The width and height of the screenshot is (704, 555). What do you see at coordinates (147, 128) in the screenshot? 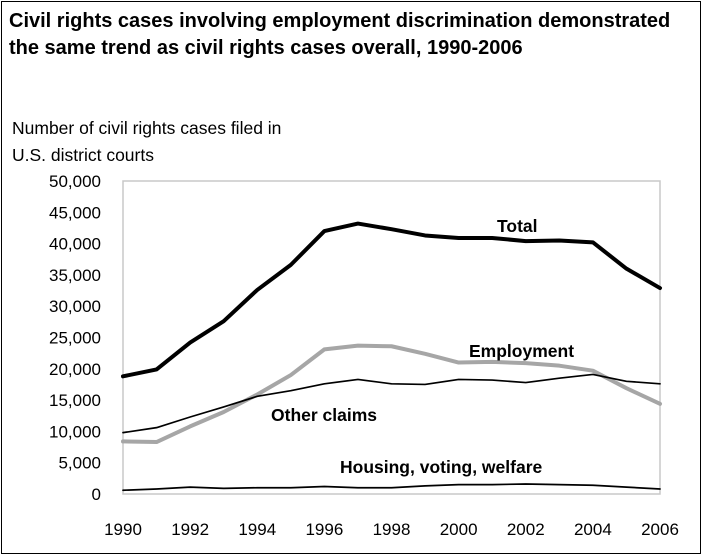
I see `y-axis-label-line-1: Number of civil rights cases filed in` at bounding box center [147, 128].